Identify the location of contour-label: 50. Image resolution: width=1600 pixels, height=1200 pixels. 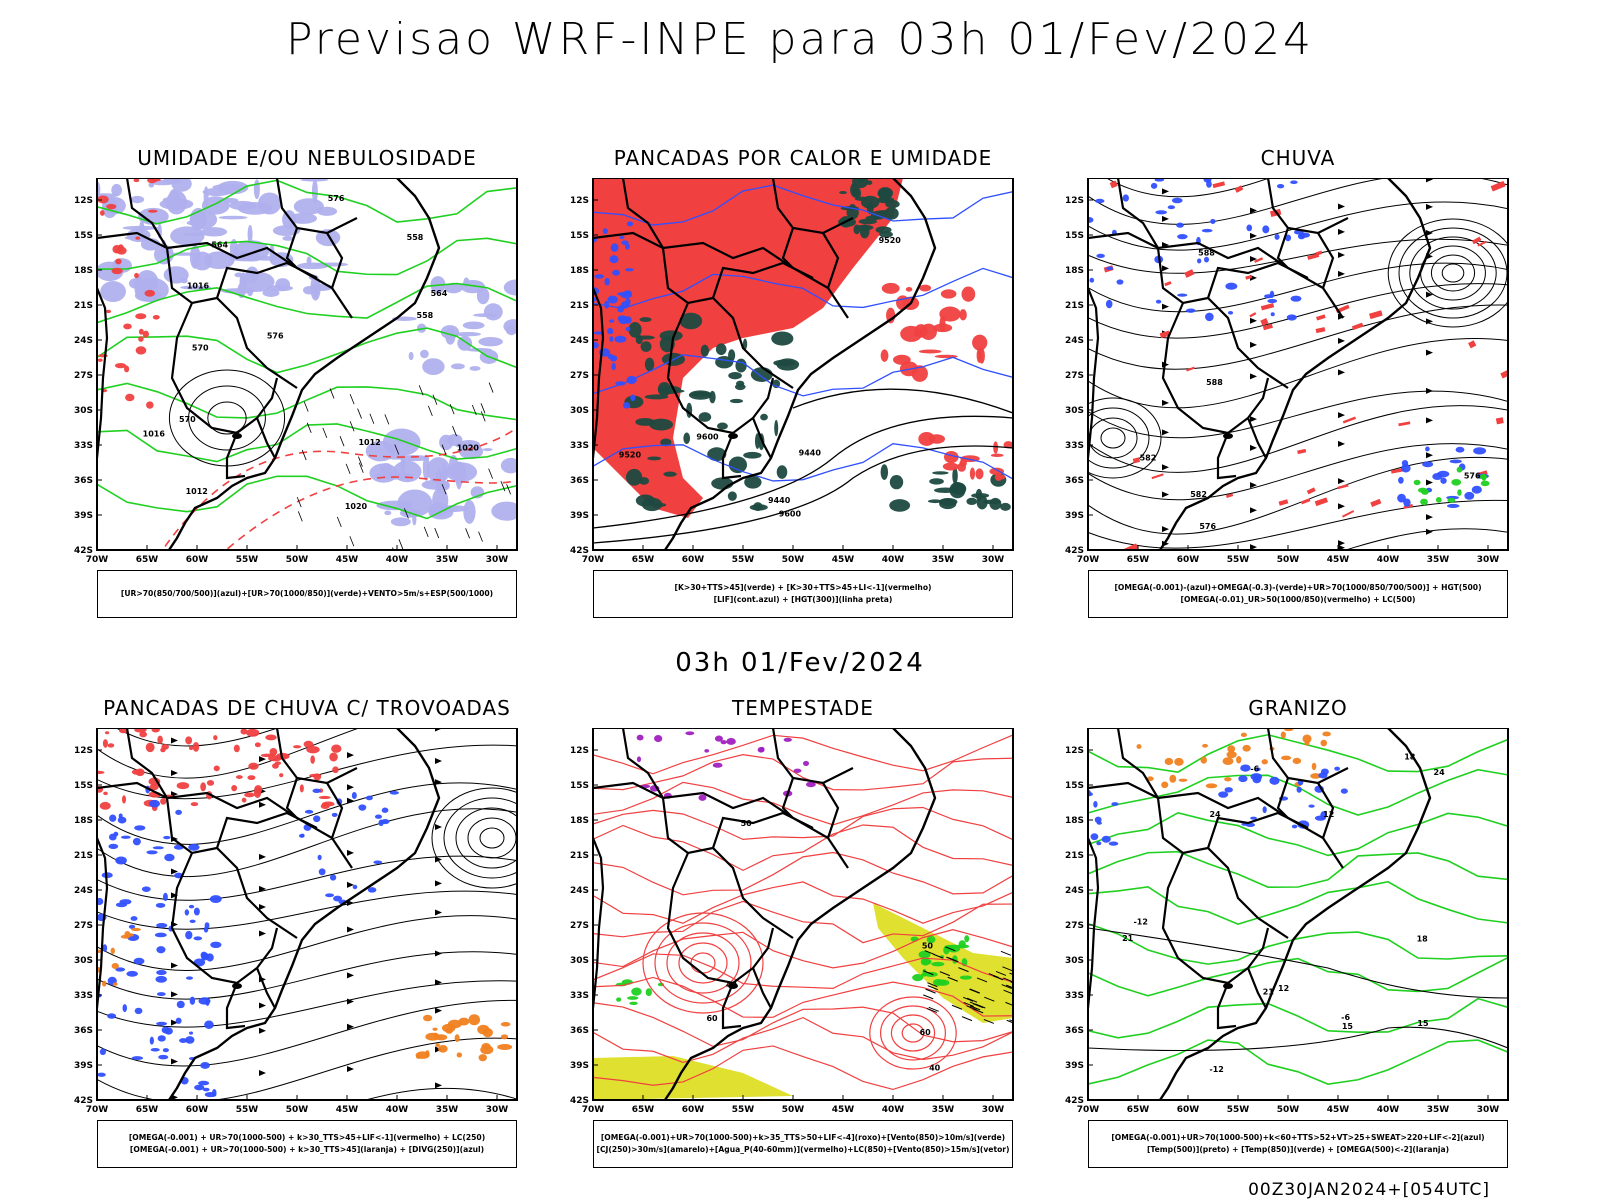
(928, 945).